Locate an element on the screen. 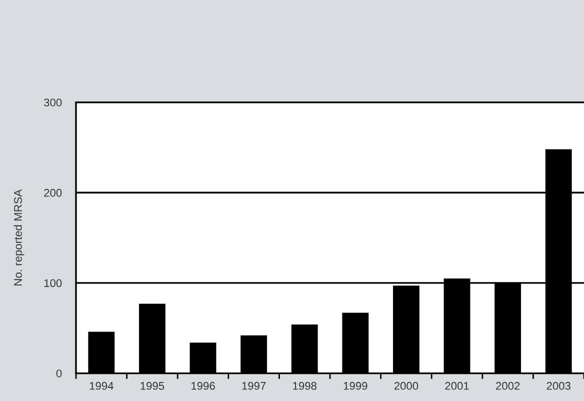 The height and width of the screenshot is (401, 584). y-tick-label: 100 is located at coordinates (53, 283).